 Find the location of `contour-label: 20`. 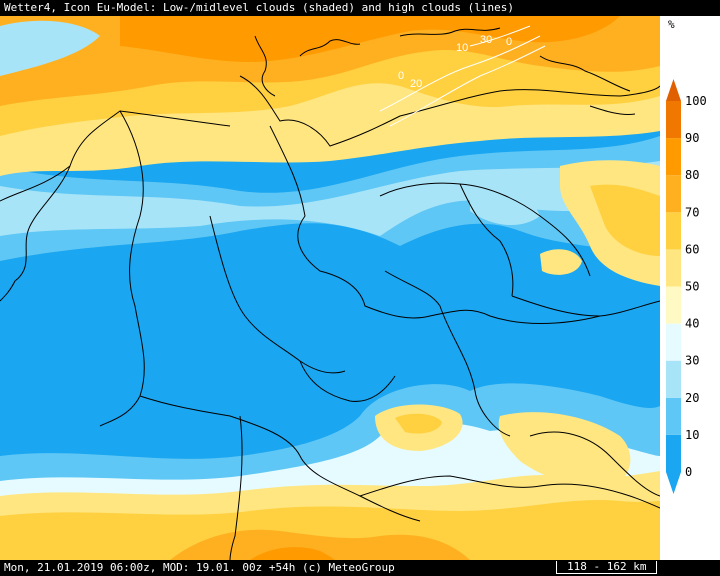

contour-label: 20 is located at coordinates (416, 84).